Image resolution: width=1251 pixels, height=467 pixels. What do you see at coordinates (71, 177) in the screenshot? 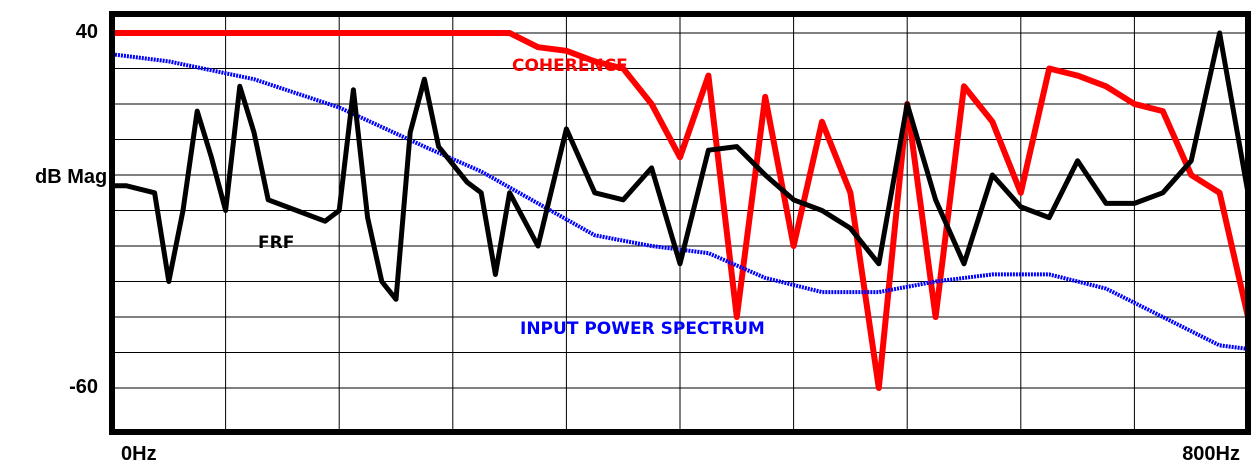
I see `y-axis-label: dB Mag` at bounding box center [71, 177].